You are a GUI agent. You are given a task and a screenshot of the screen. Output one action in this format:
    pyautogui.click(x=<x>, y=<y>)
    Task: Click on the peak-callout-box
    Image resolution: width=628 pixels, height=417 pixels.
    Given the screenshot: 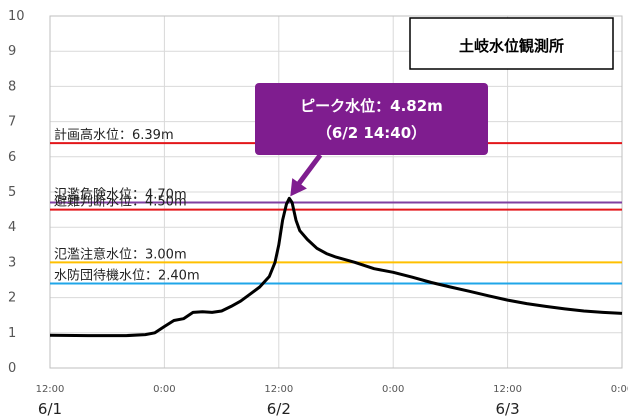 What is the action you would take?
    pyautogui.click(x=371, y=119)
    